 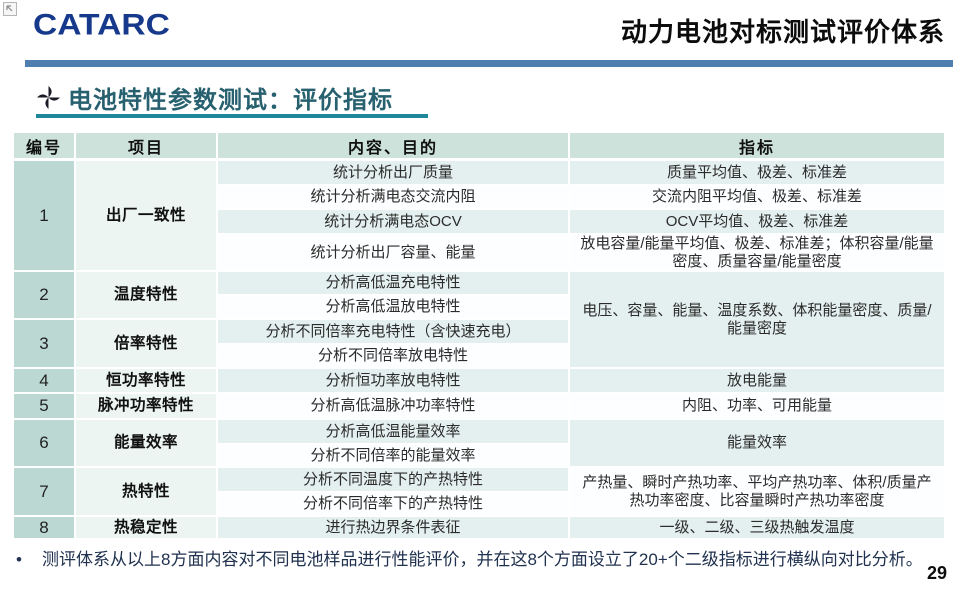 I want to click on cell-indicator: OCV平均值、极差、标准差, so click(x=758, y=222).